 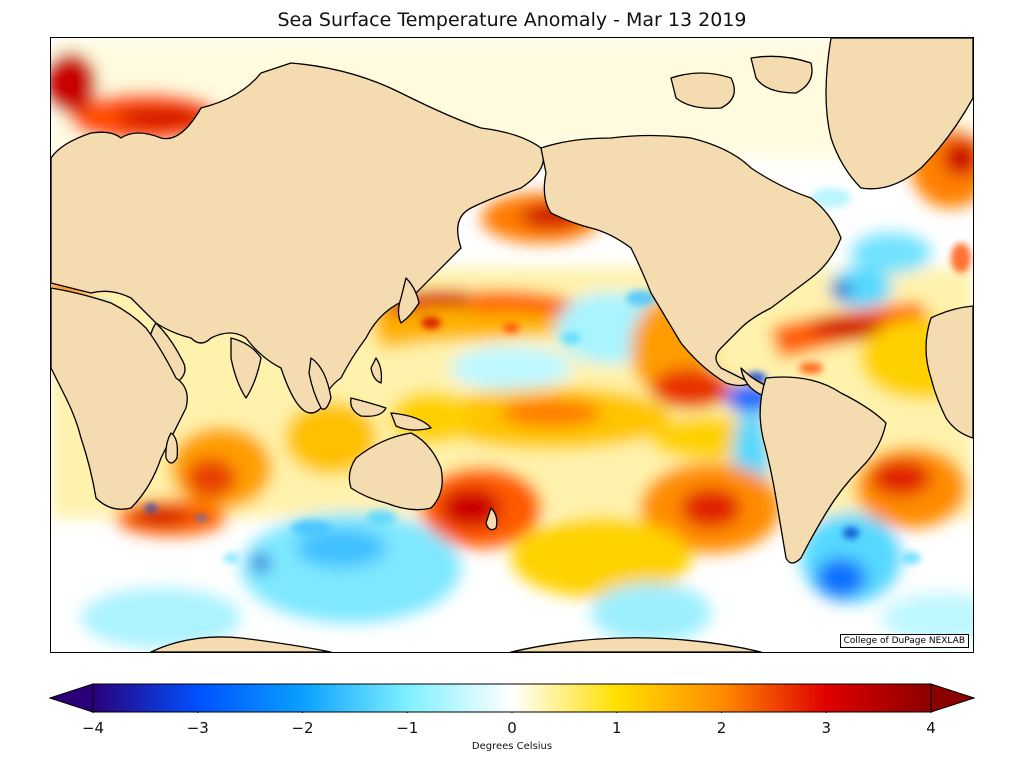 I want to click on colorbar, so click(x=512, y=700).